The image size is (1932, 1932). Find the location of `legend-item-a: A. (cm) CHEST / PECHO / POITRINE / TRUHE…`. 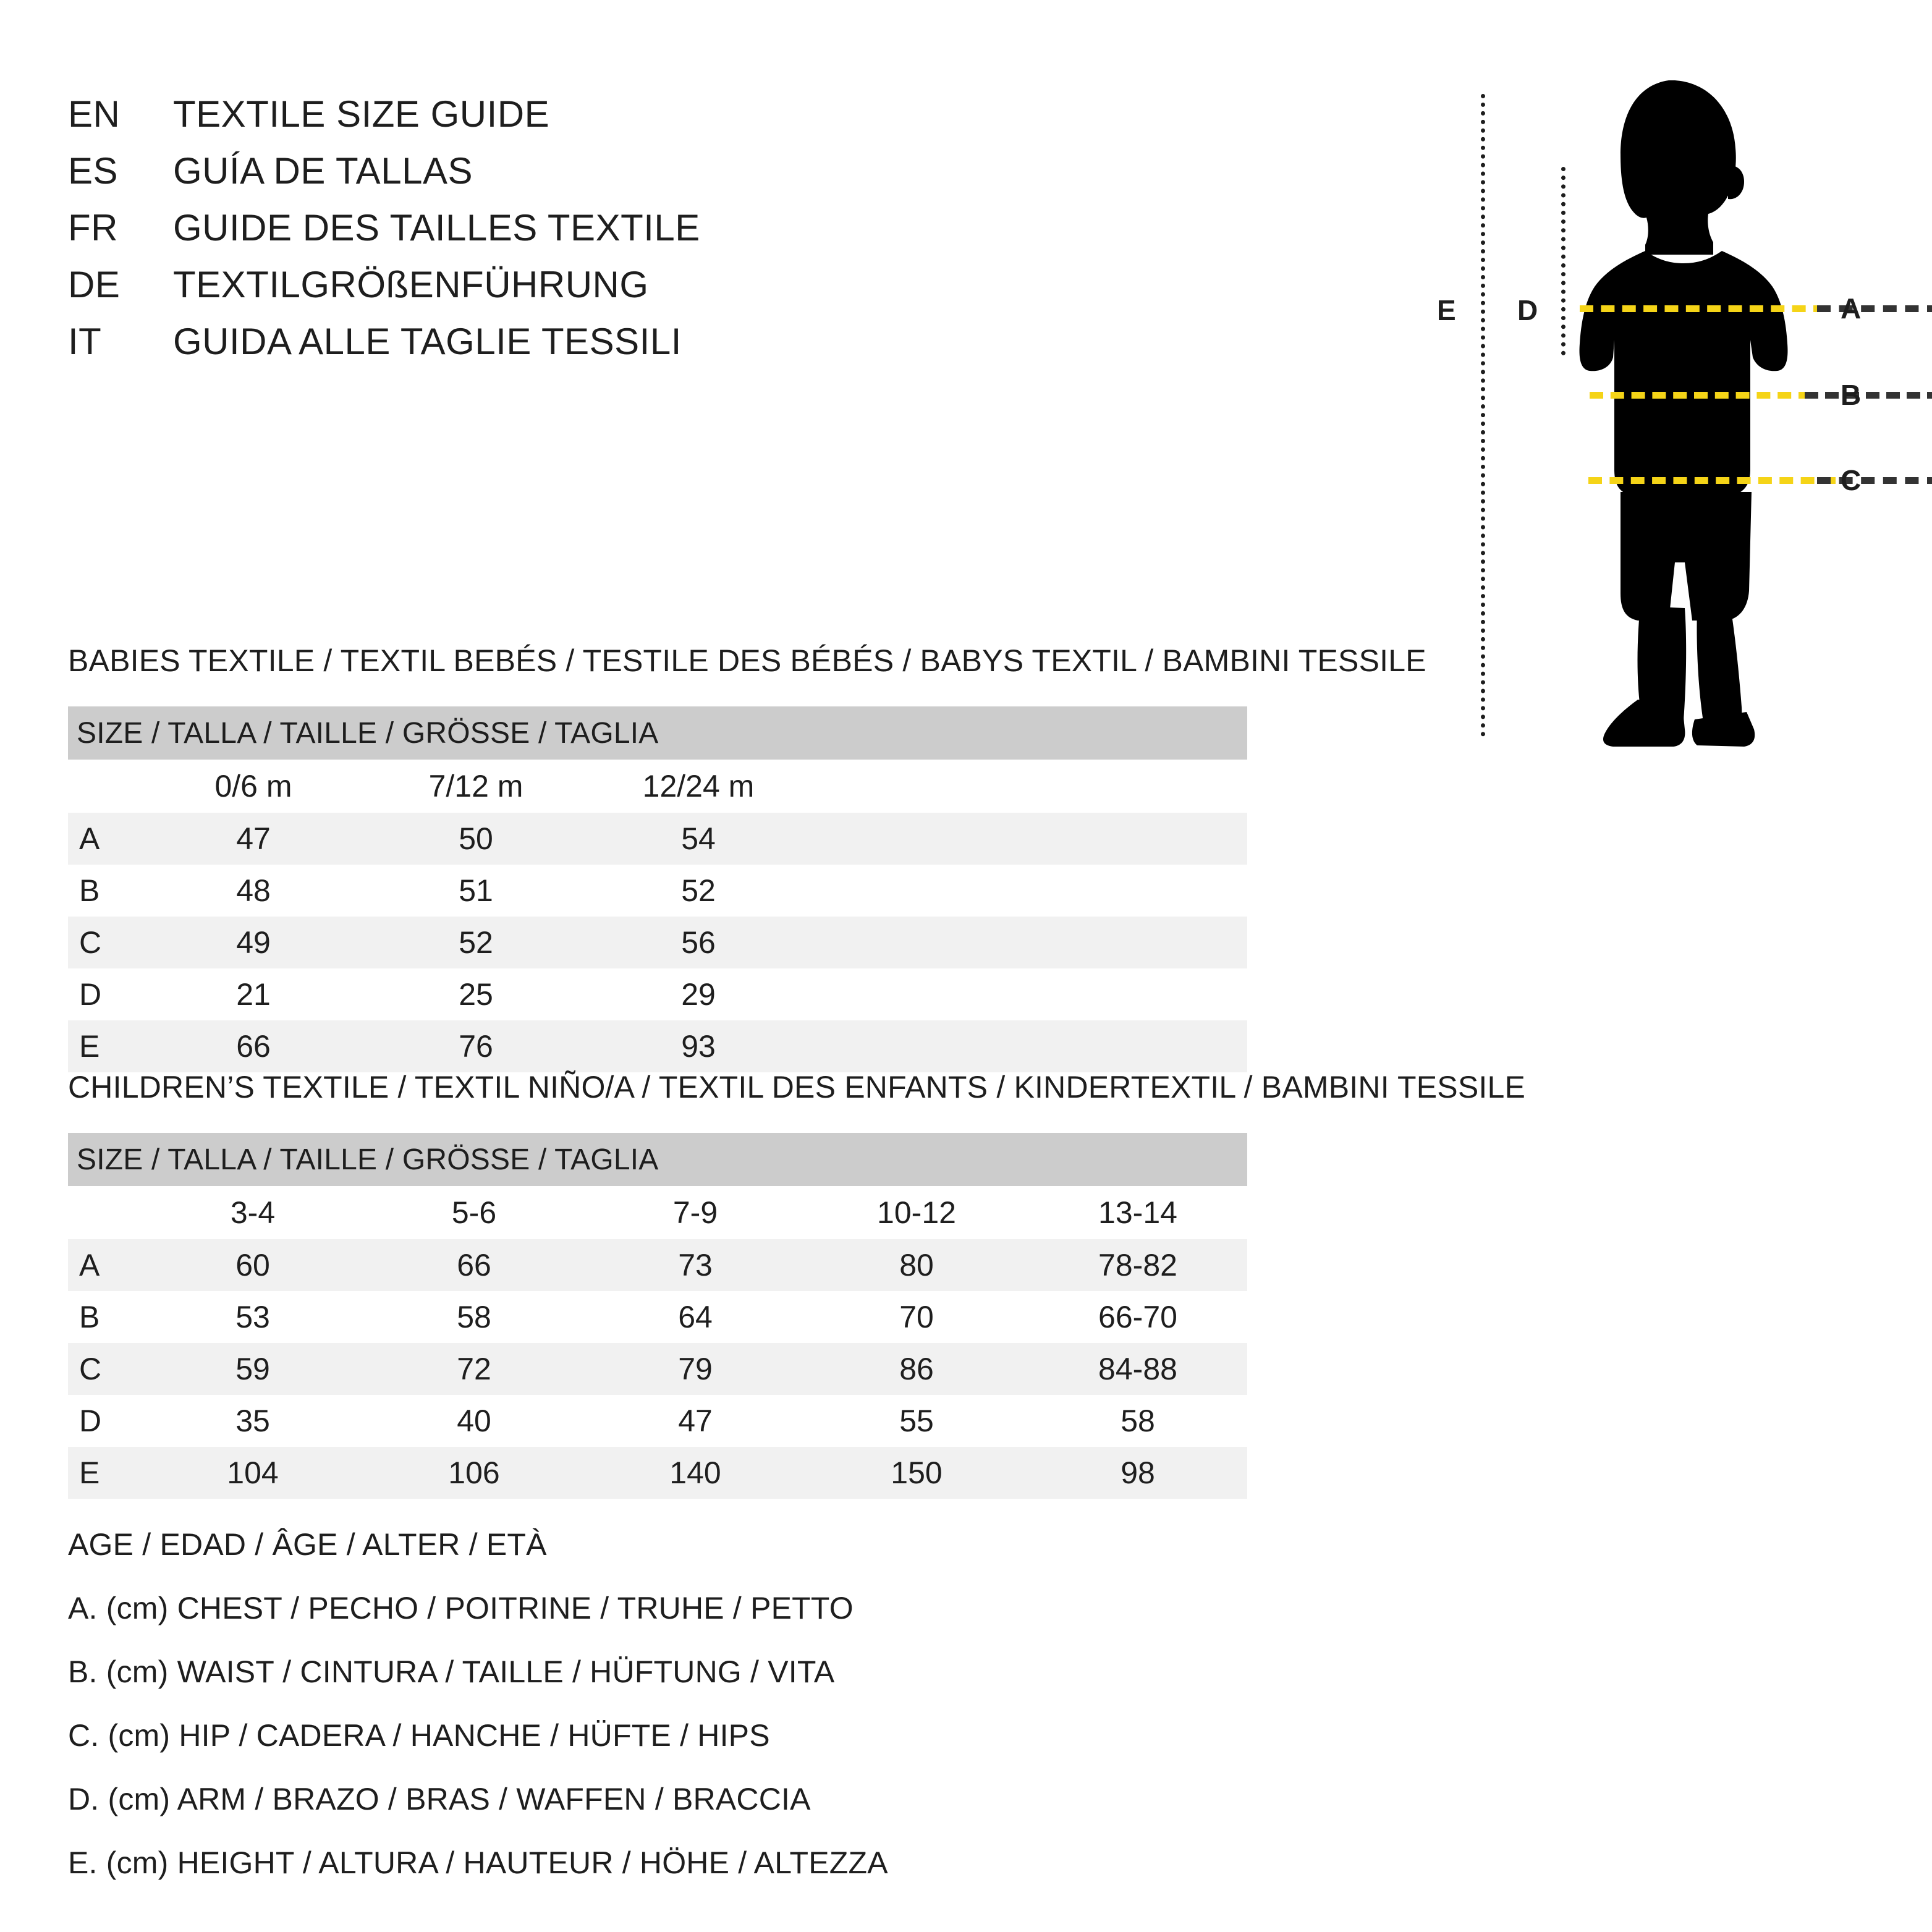

legend-item-a: A. (cm) CHEST / PECHO / POITRINE / TRUHE… is located at coordinates (461, 1608).